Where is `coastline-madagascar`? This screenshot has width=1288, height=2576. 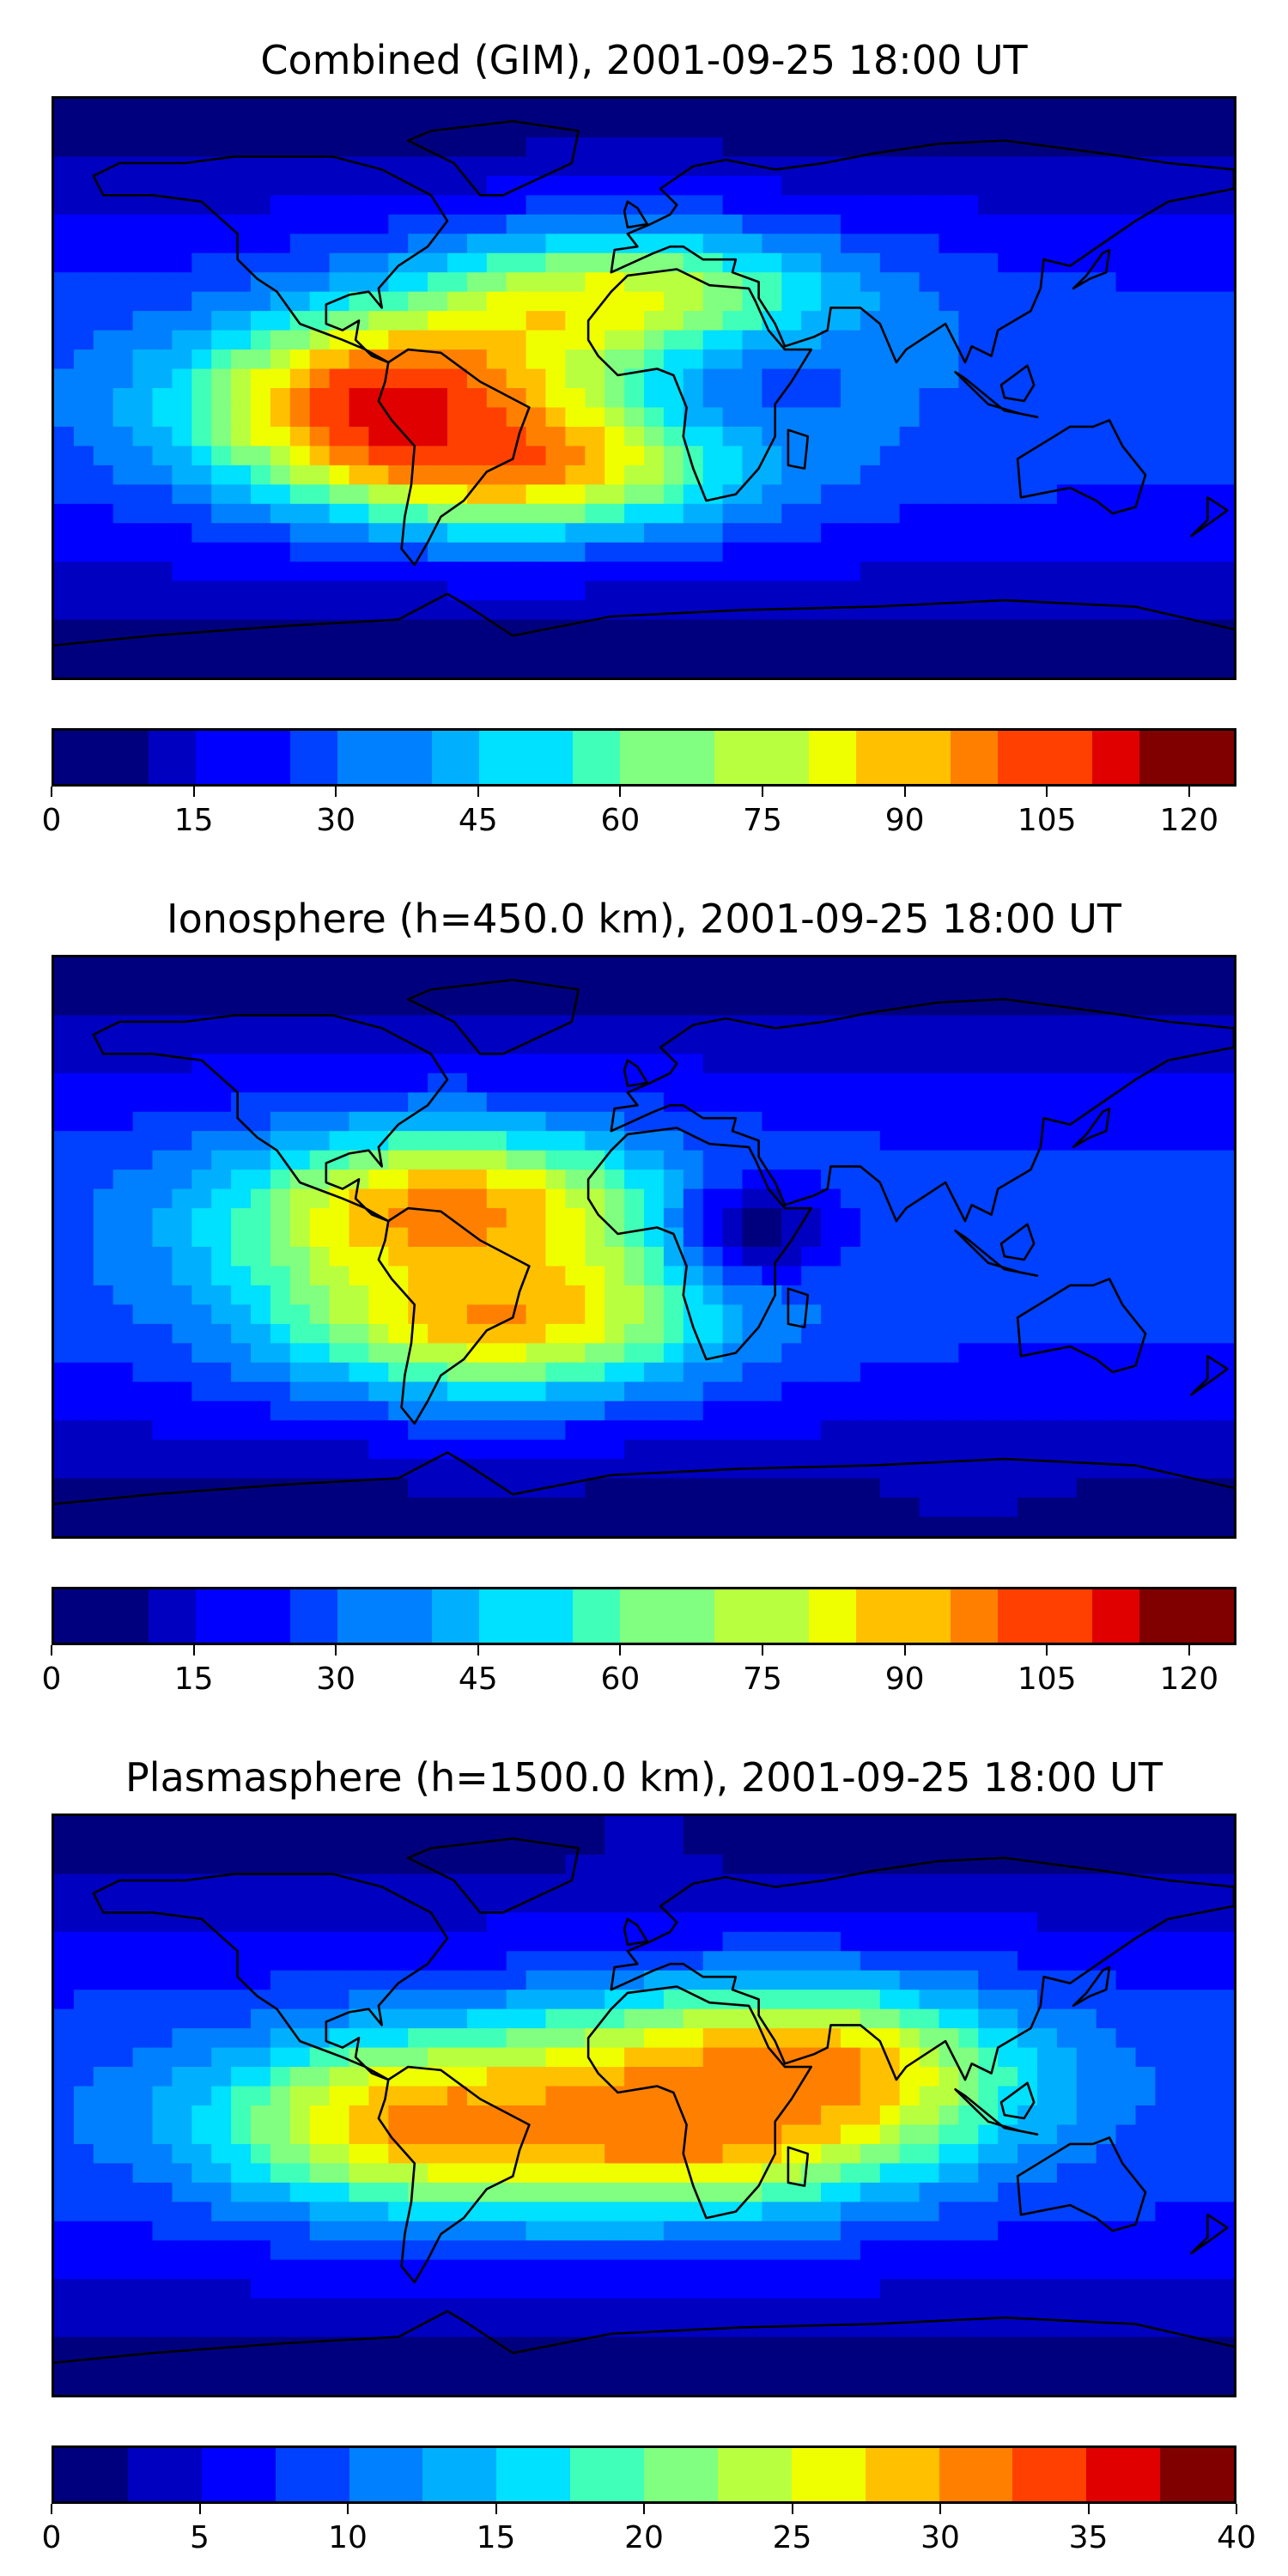
coastline-madagascar is located at coordinates (799, 2166).